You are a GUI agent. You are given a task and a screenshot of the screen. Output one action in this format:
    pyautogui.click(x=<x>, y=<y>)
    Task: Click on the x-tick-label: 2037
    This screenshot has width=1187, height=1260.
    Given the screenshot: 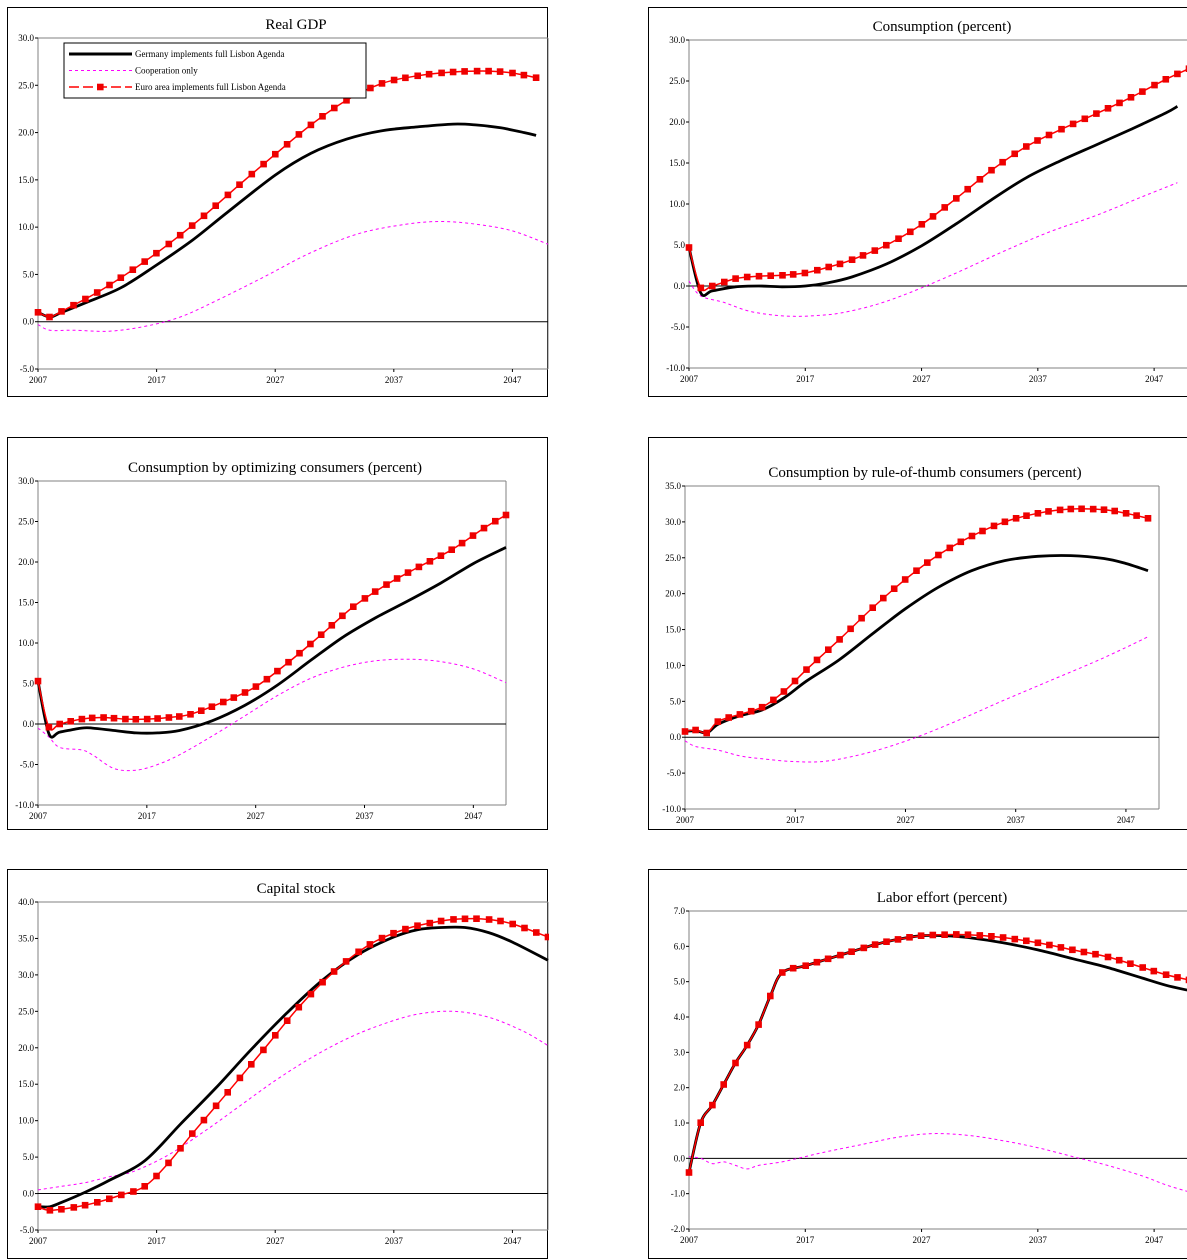 What is the action you would take?
    pyautogui.click(x=365, y=816)
    